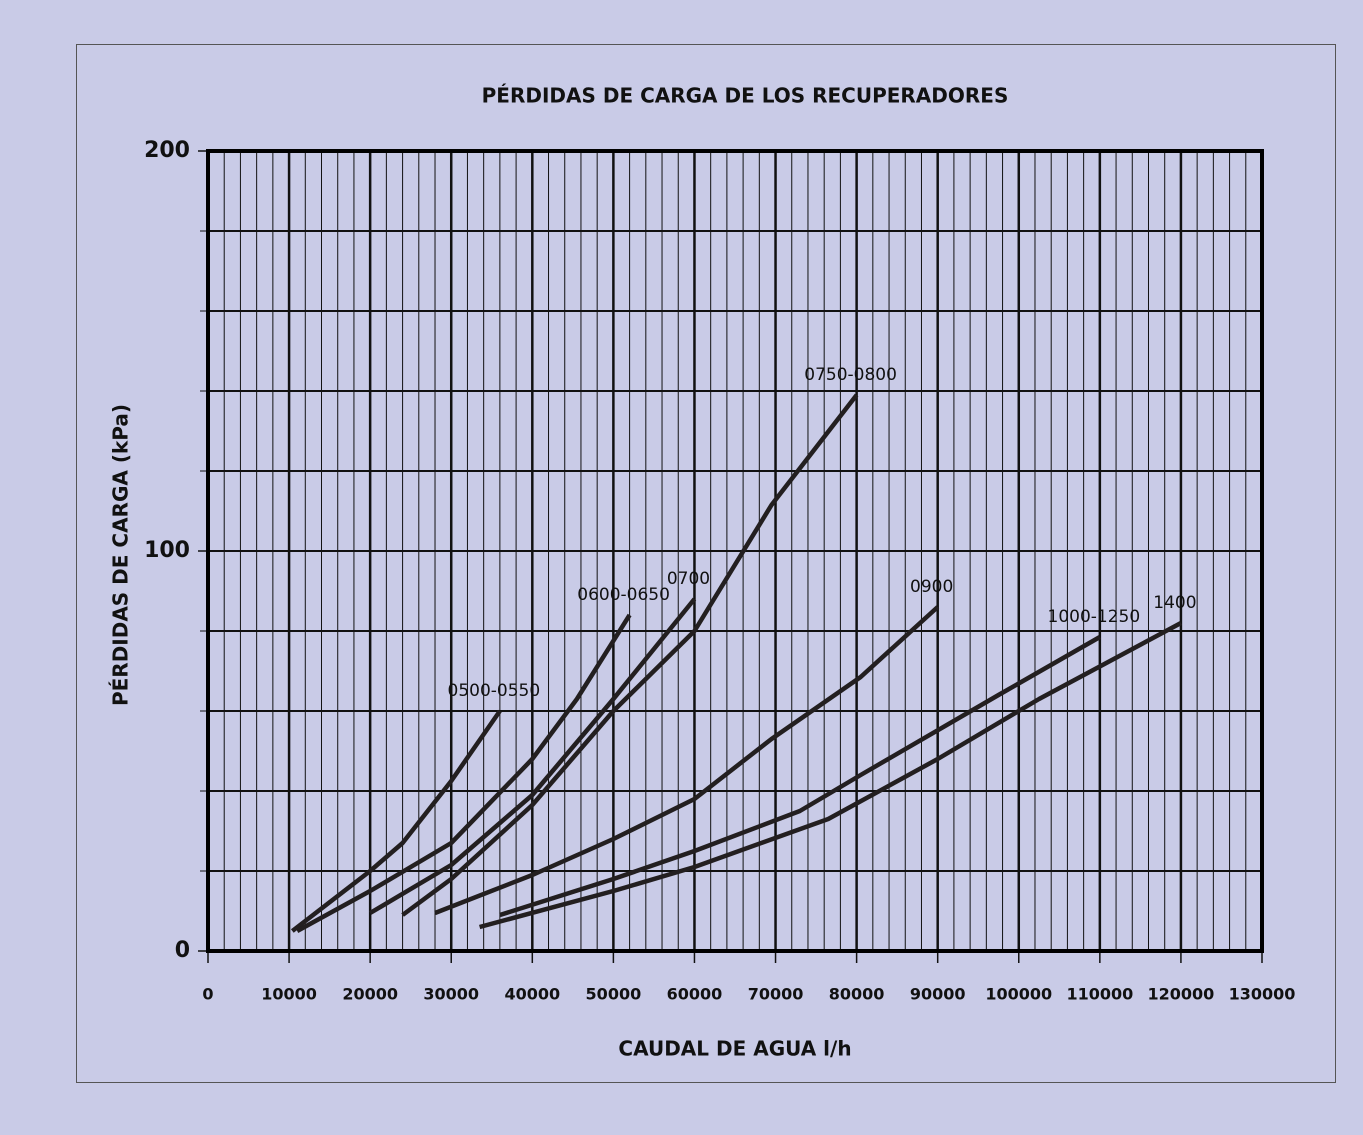 This screenshot has width=1363, height=1135. I want to click on x-tick-label: 100000, so click(1018, 994).